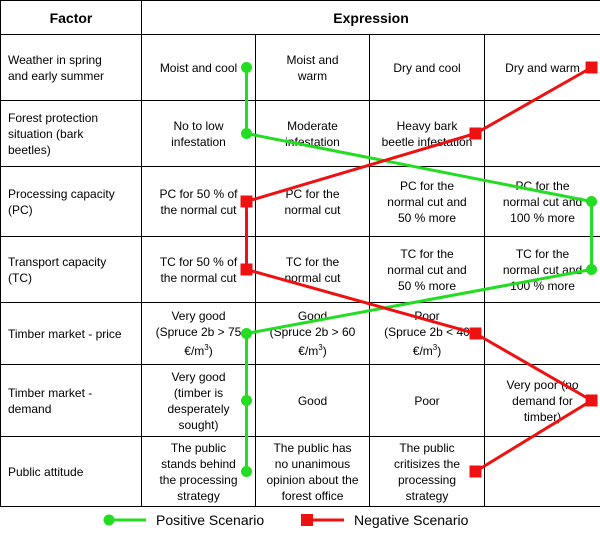 The height and width of the screenshot is (533, 600). What do you see at coordinates (50, 392) in the screenshot?
I see `factor-line: Timber market -` at bounding box center [50, 392].